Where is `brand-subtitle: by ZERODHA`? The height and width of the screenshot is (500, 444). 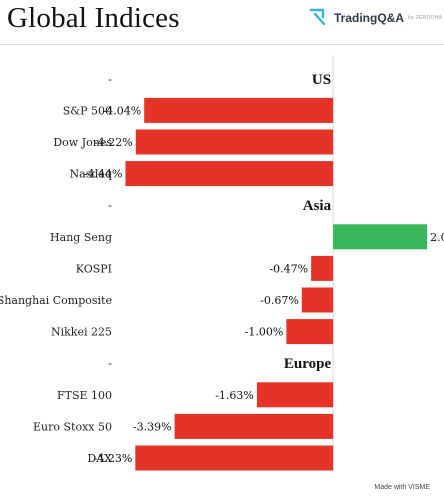
brand-subtitle: by ZERODHA is located at coordinates (425, 18).